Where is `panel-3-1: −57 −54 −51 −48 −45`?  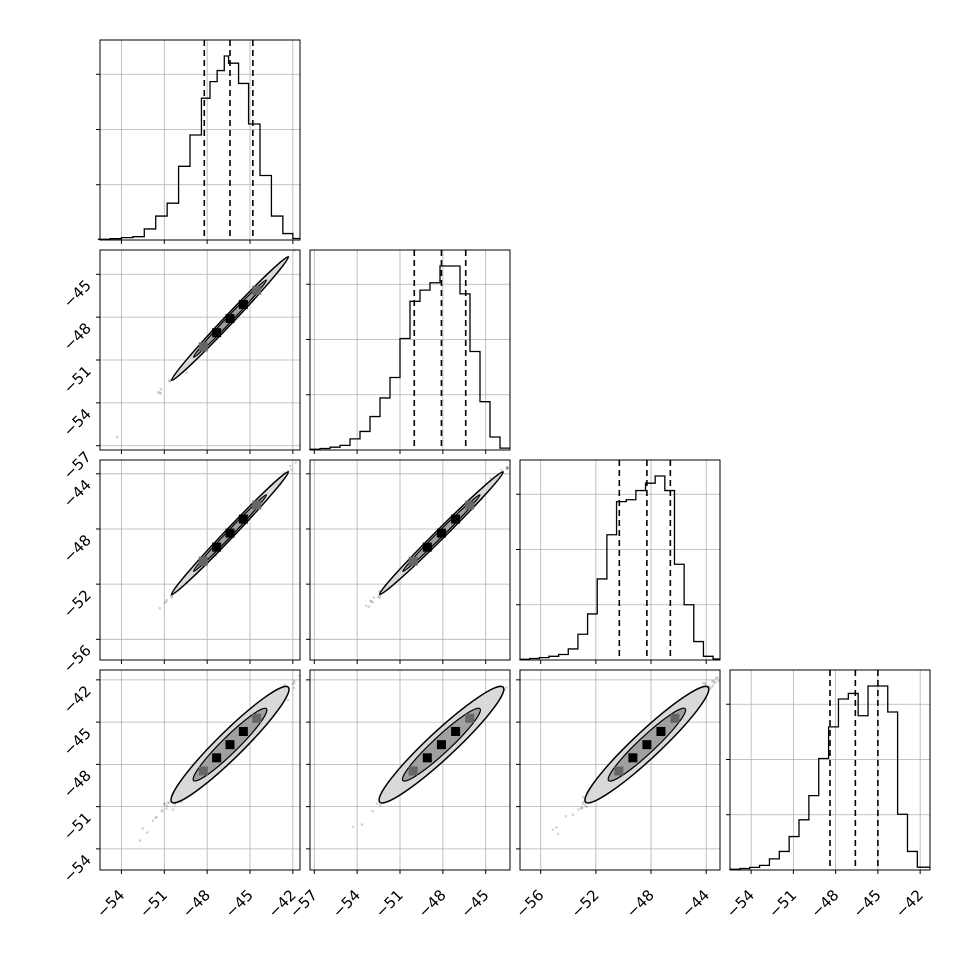
panel-3-1: −57 −54 −51 −48 −45 is located at coordinates (398, 795).